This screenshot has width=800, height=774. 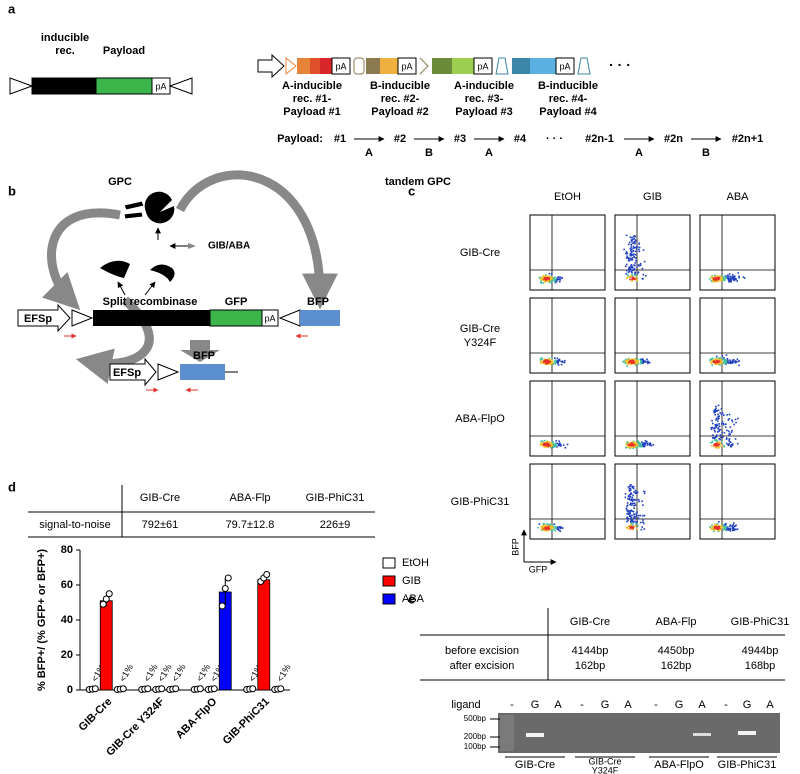 What do you see at coordinates (318, 302) in the screenshot?
I see `part-label: BFP` at bounding box center [318, 302].